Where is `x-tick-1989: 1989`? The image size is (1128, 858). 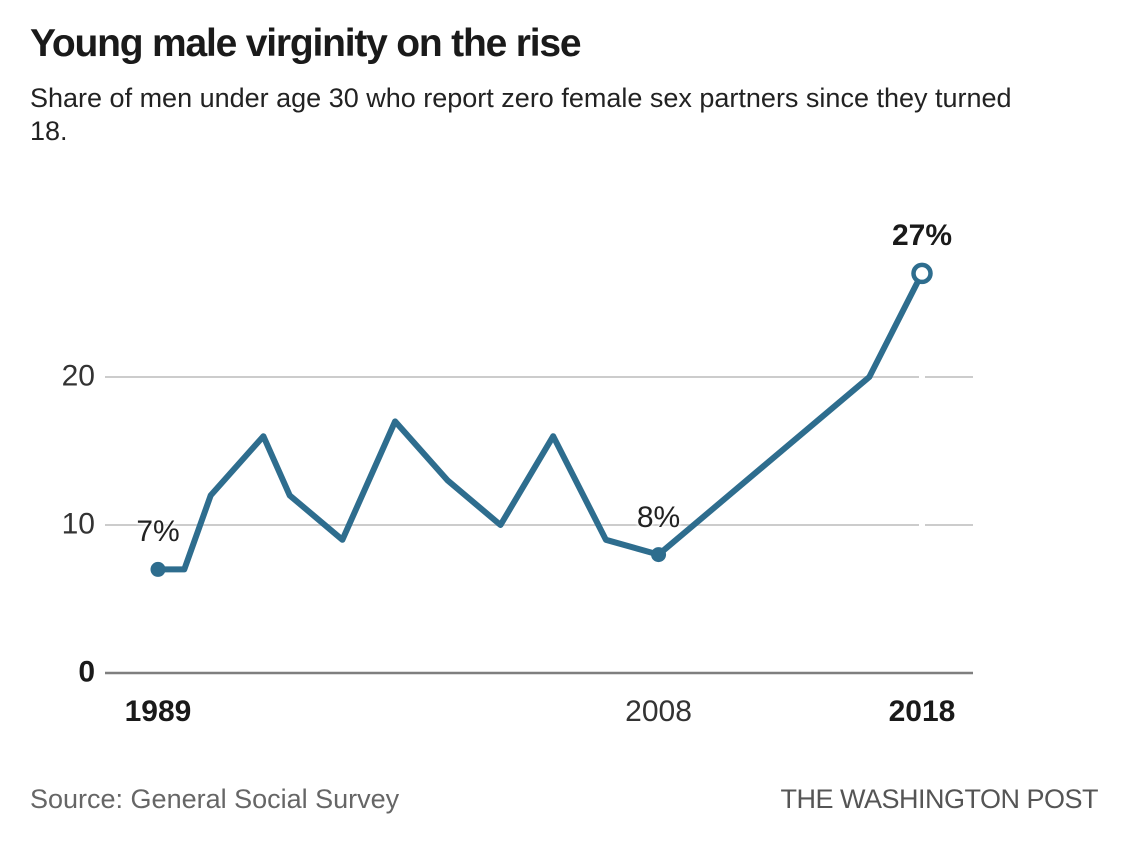 x-tick-1989: 1989 is located at coordinates (158, 711).